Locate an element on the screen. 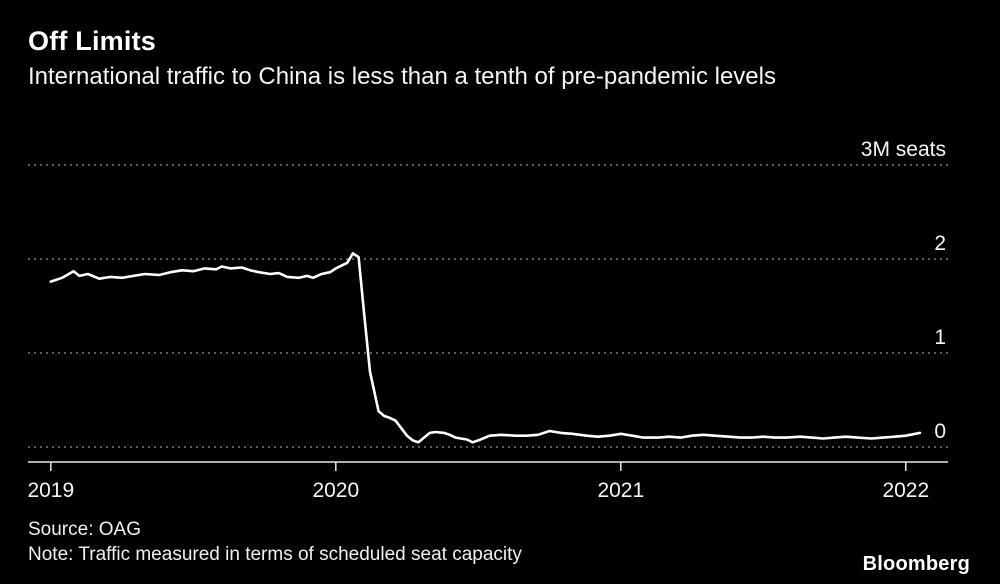 The width and height of the screenshot is (1000, 584). bloomberg-logo: Bloomberg is located at coordinates (916, 564).